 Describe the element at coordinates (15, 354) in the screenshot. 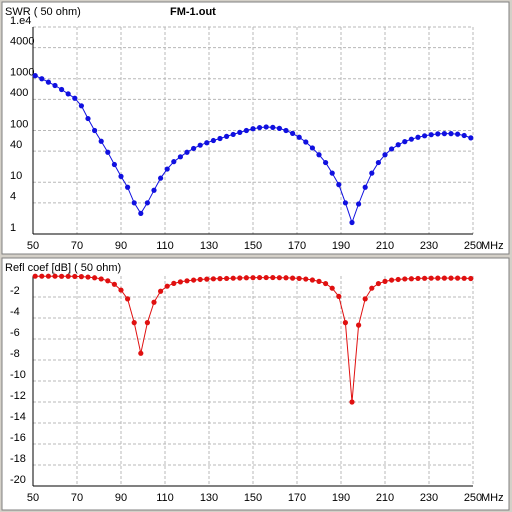

I see `y-tick-label: -8` at that location.